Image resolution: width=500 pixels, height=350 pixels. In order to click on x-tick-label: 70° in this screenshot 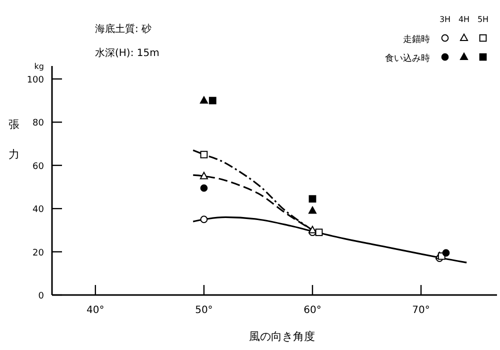, I will do `click(421, 310)`.